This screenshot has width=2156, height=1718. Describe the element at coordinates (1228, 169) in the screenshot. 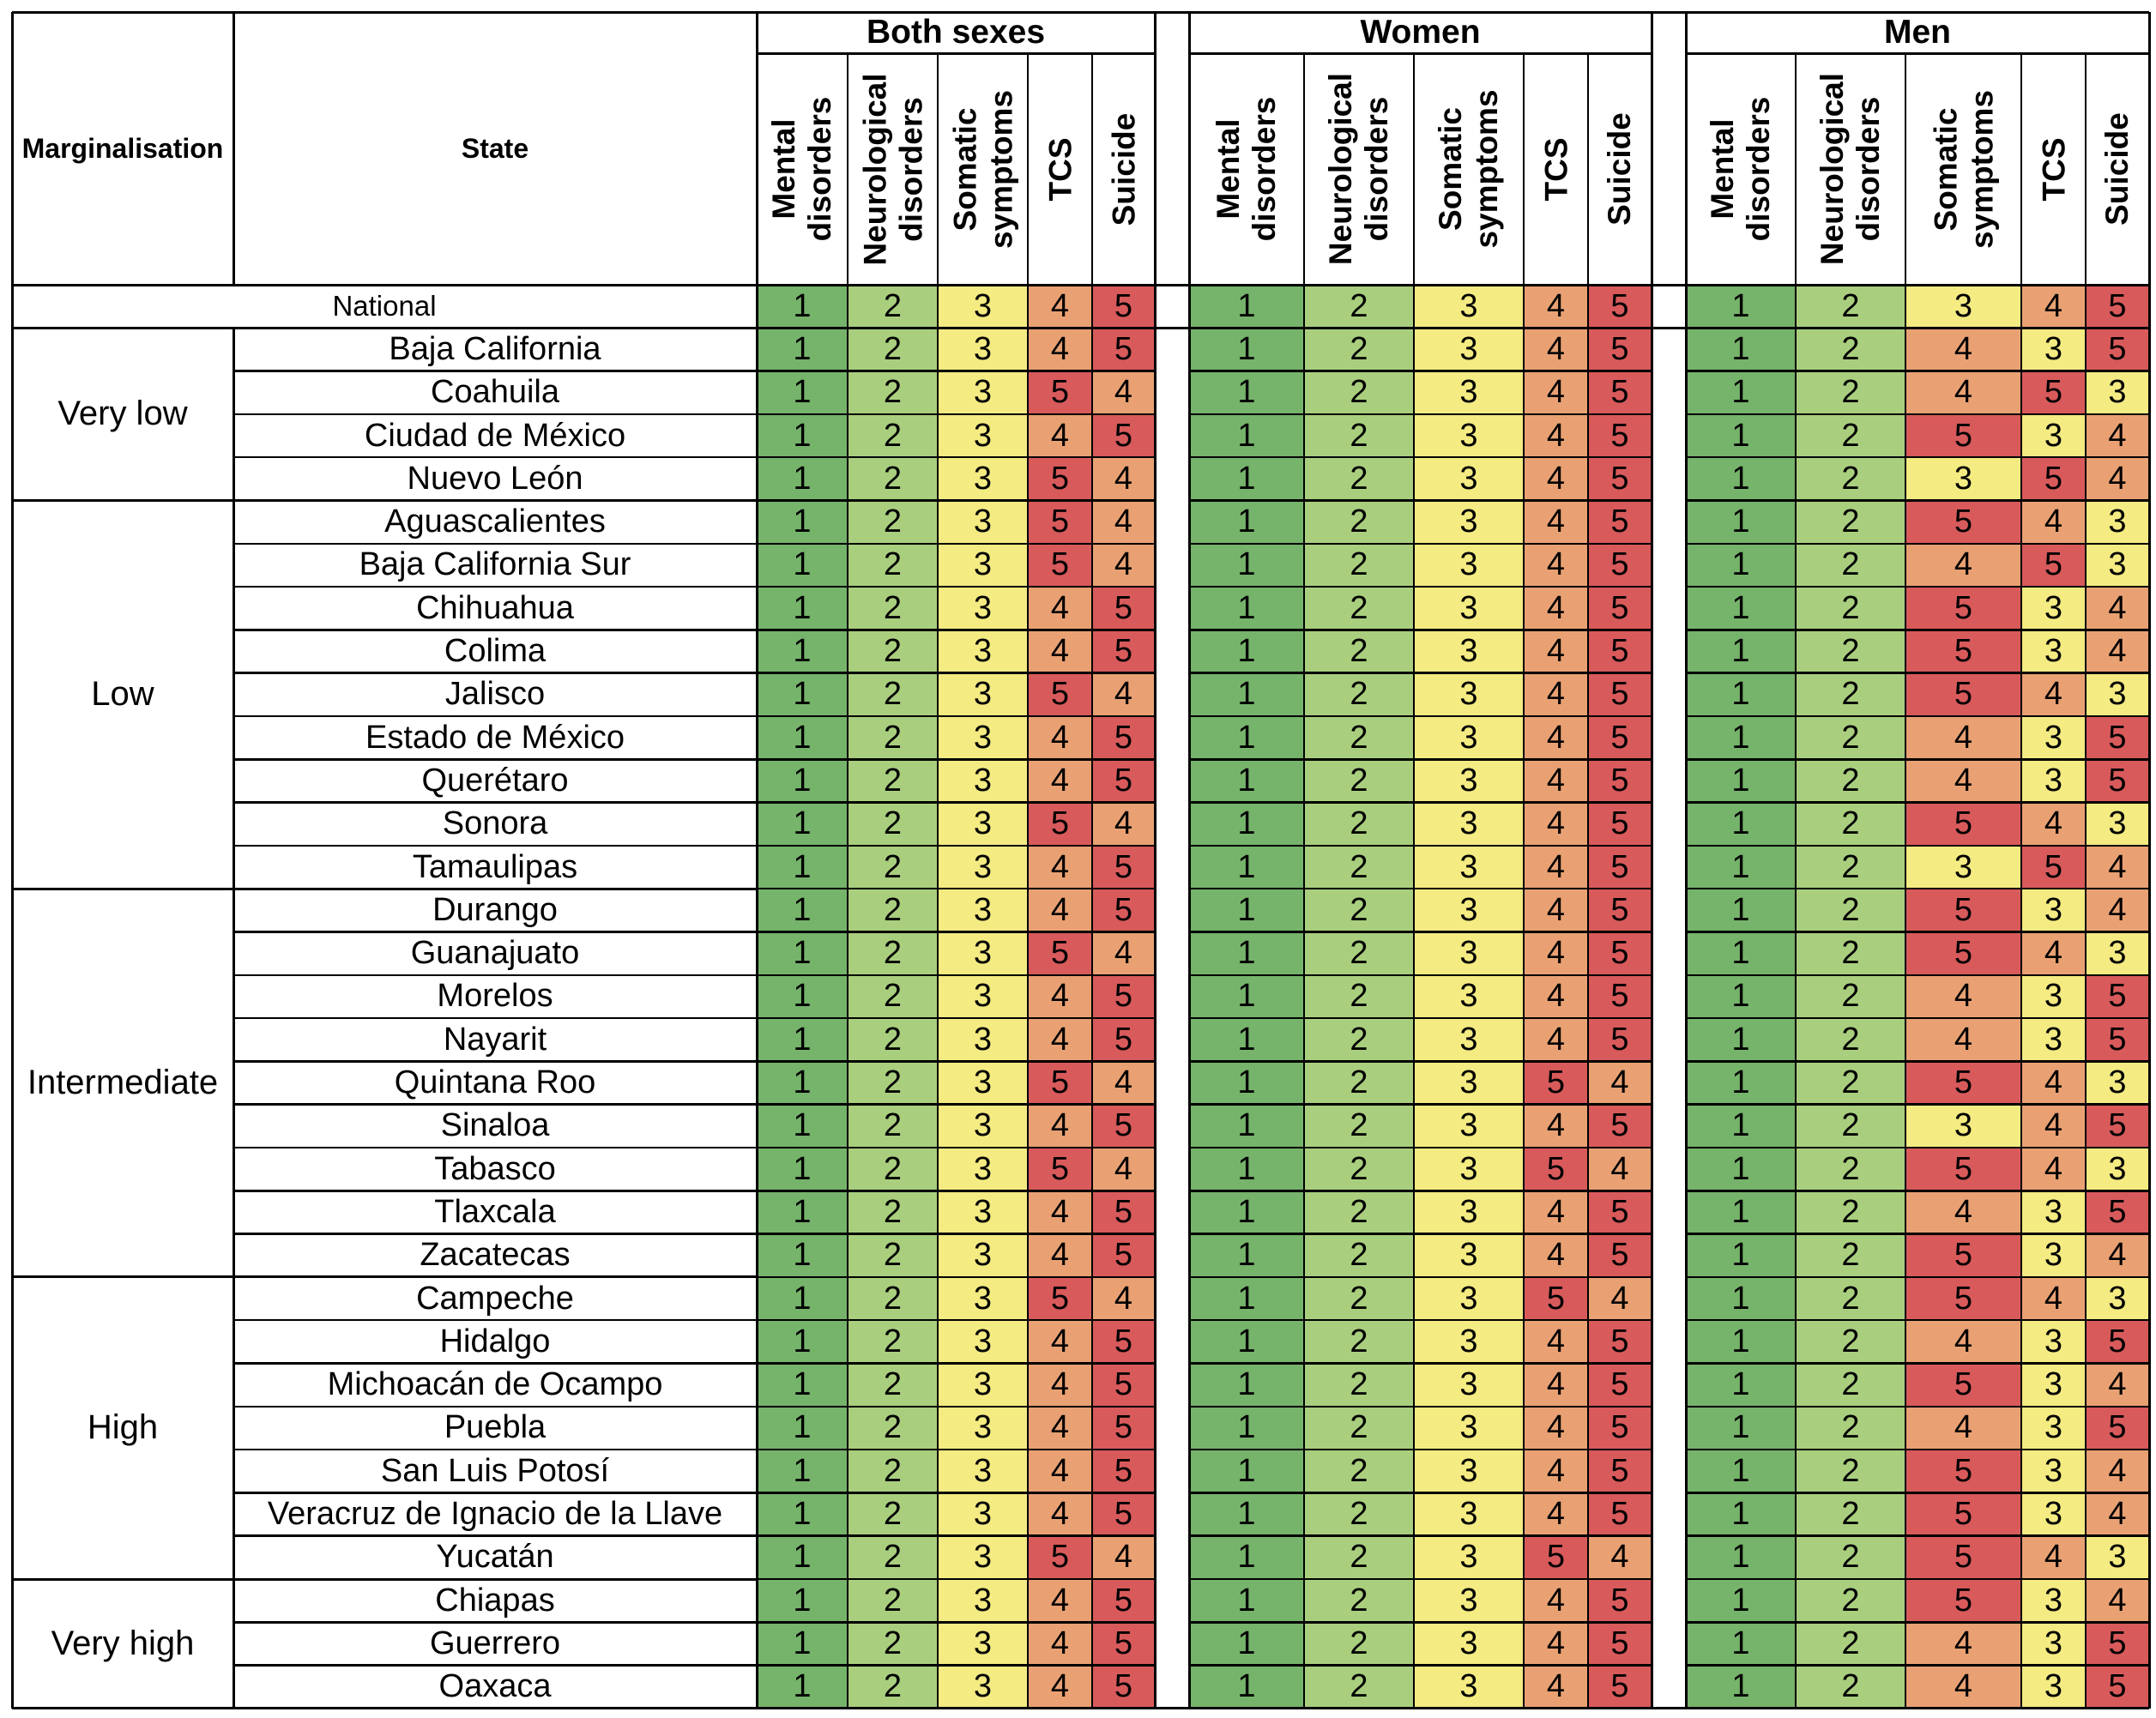

I see `column-header-line: Mental` at that location.